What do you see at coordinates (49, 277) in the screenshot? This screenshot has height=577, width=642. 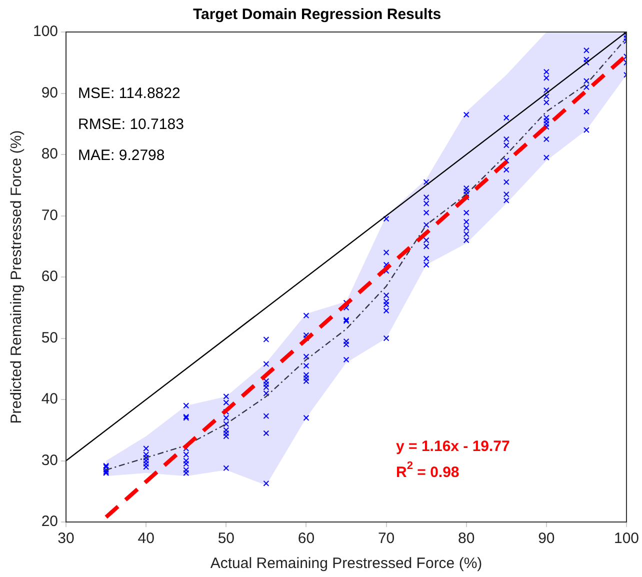 I see `y-tick-label: 60` at bounding box center [49, 277].